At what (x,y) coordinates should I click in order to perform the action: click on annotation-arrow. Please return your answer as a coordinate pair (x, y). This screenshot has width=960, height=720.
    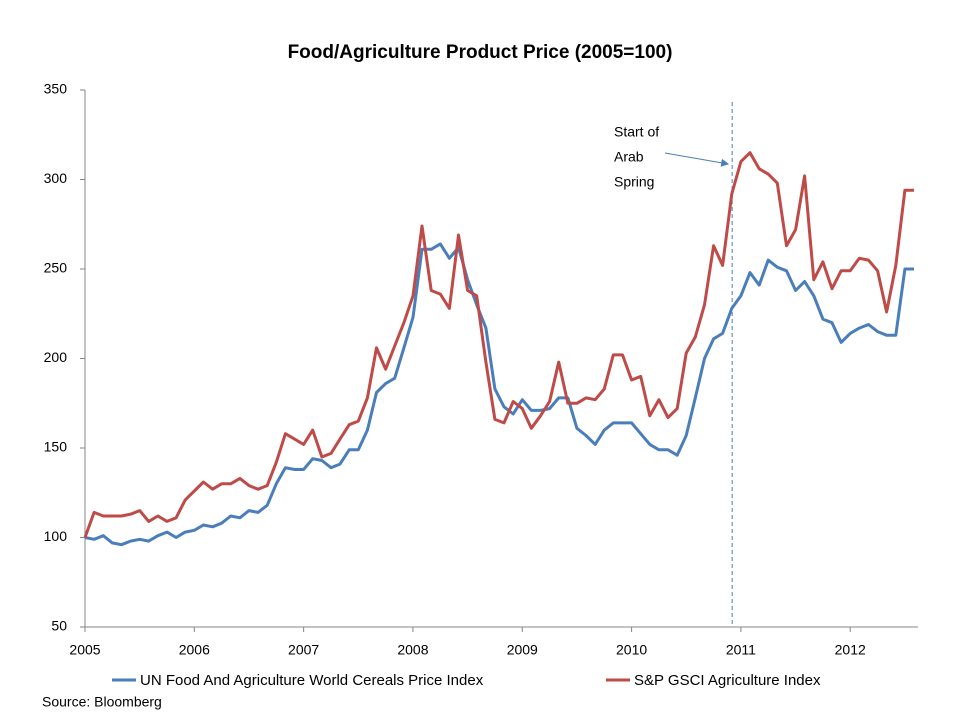
    Looking at the image, I should click on (697, 159).